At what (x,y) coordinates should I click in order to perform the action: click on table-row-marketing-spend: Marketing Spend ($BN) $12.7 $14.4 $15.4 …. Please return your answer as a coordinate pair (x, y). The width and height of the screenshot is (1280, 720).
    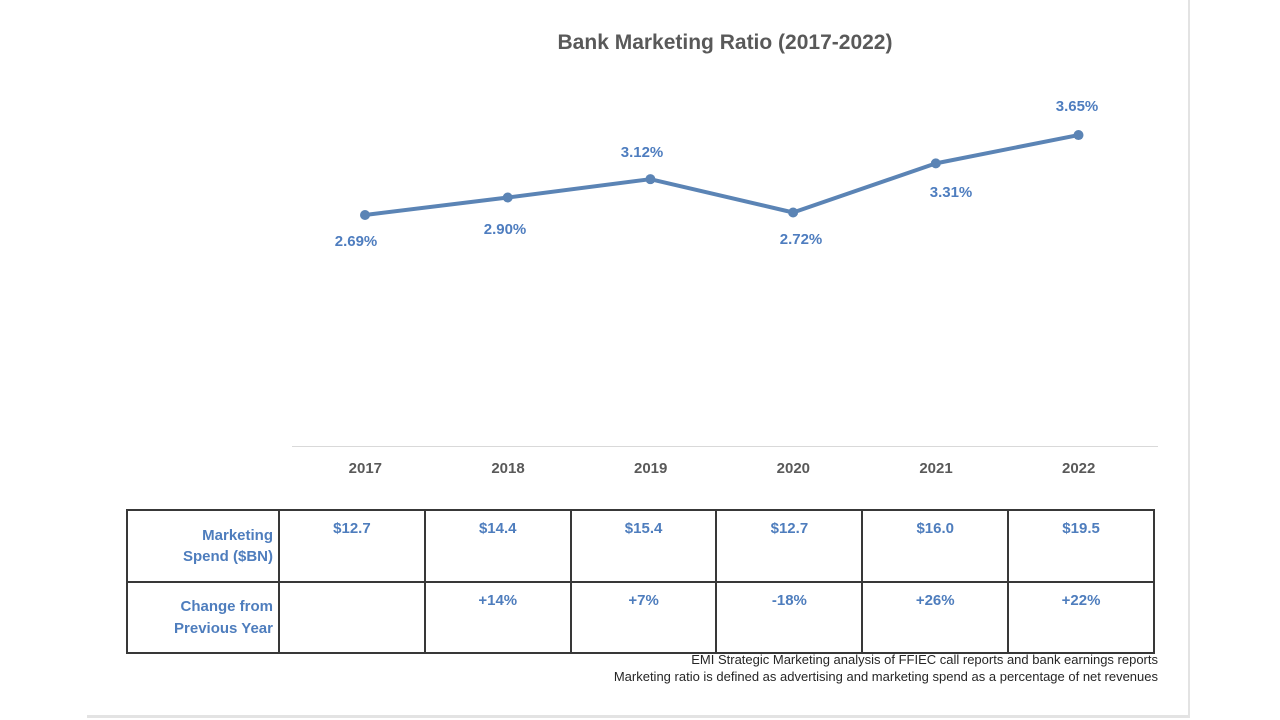
    Looking at the image, I should click on (640, 546).